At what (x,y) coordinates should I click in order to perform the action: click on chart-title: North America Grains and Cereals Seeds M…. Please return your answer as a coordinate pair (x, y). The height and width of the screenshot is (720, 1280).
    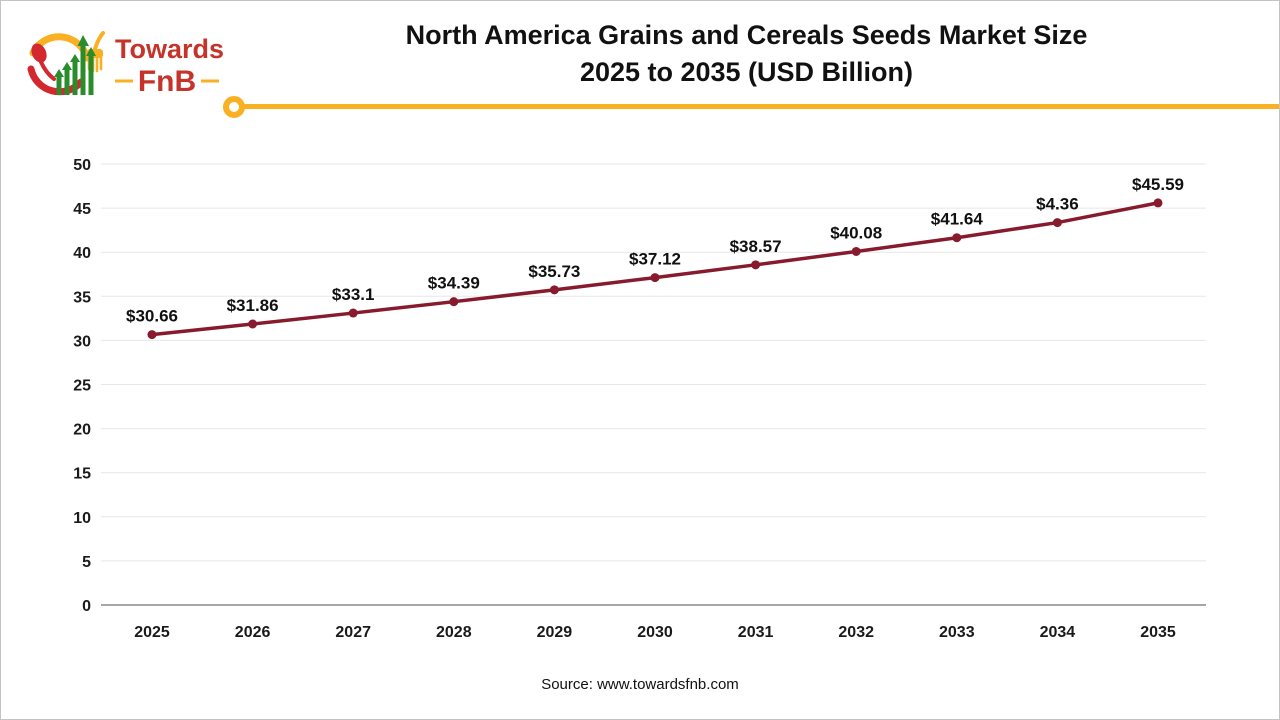
    Looking at the image, I should click on (746, 54).